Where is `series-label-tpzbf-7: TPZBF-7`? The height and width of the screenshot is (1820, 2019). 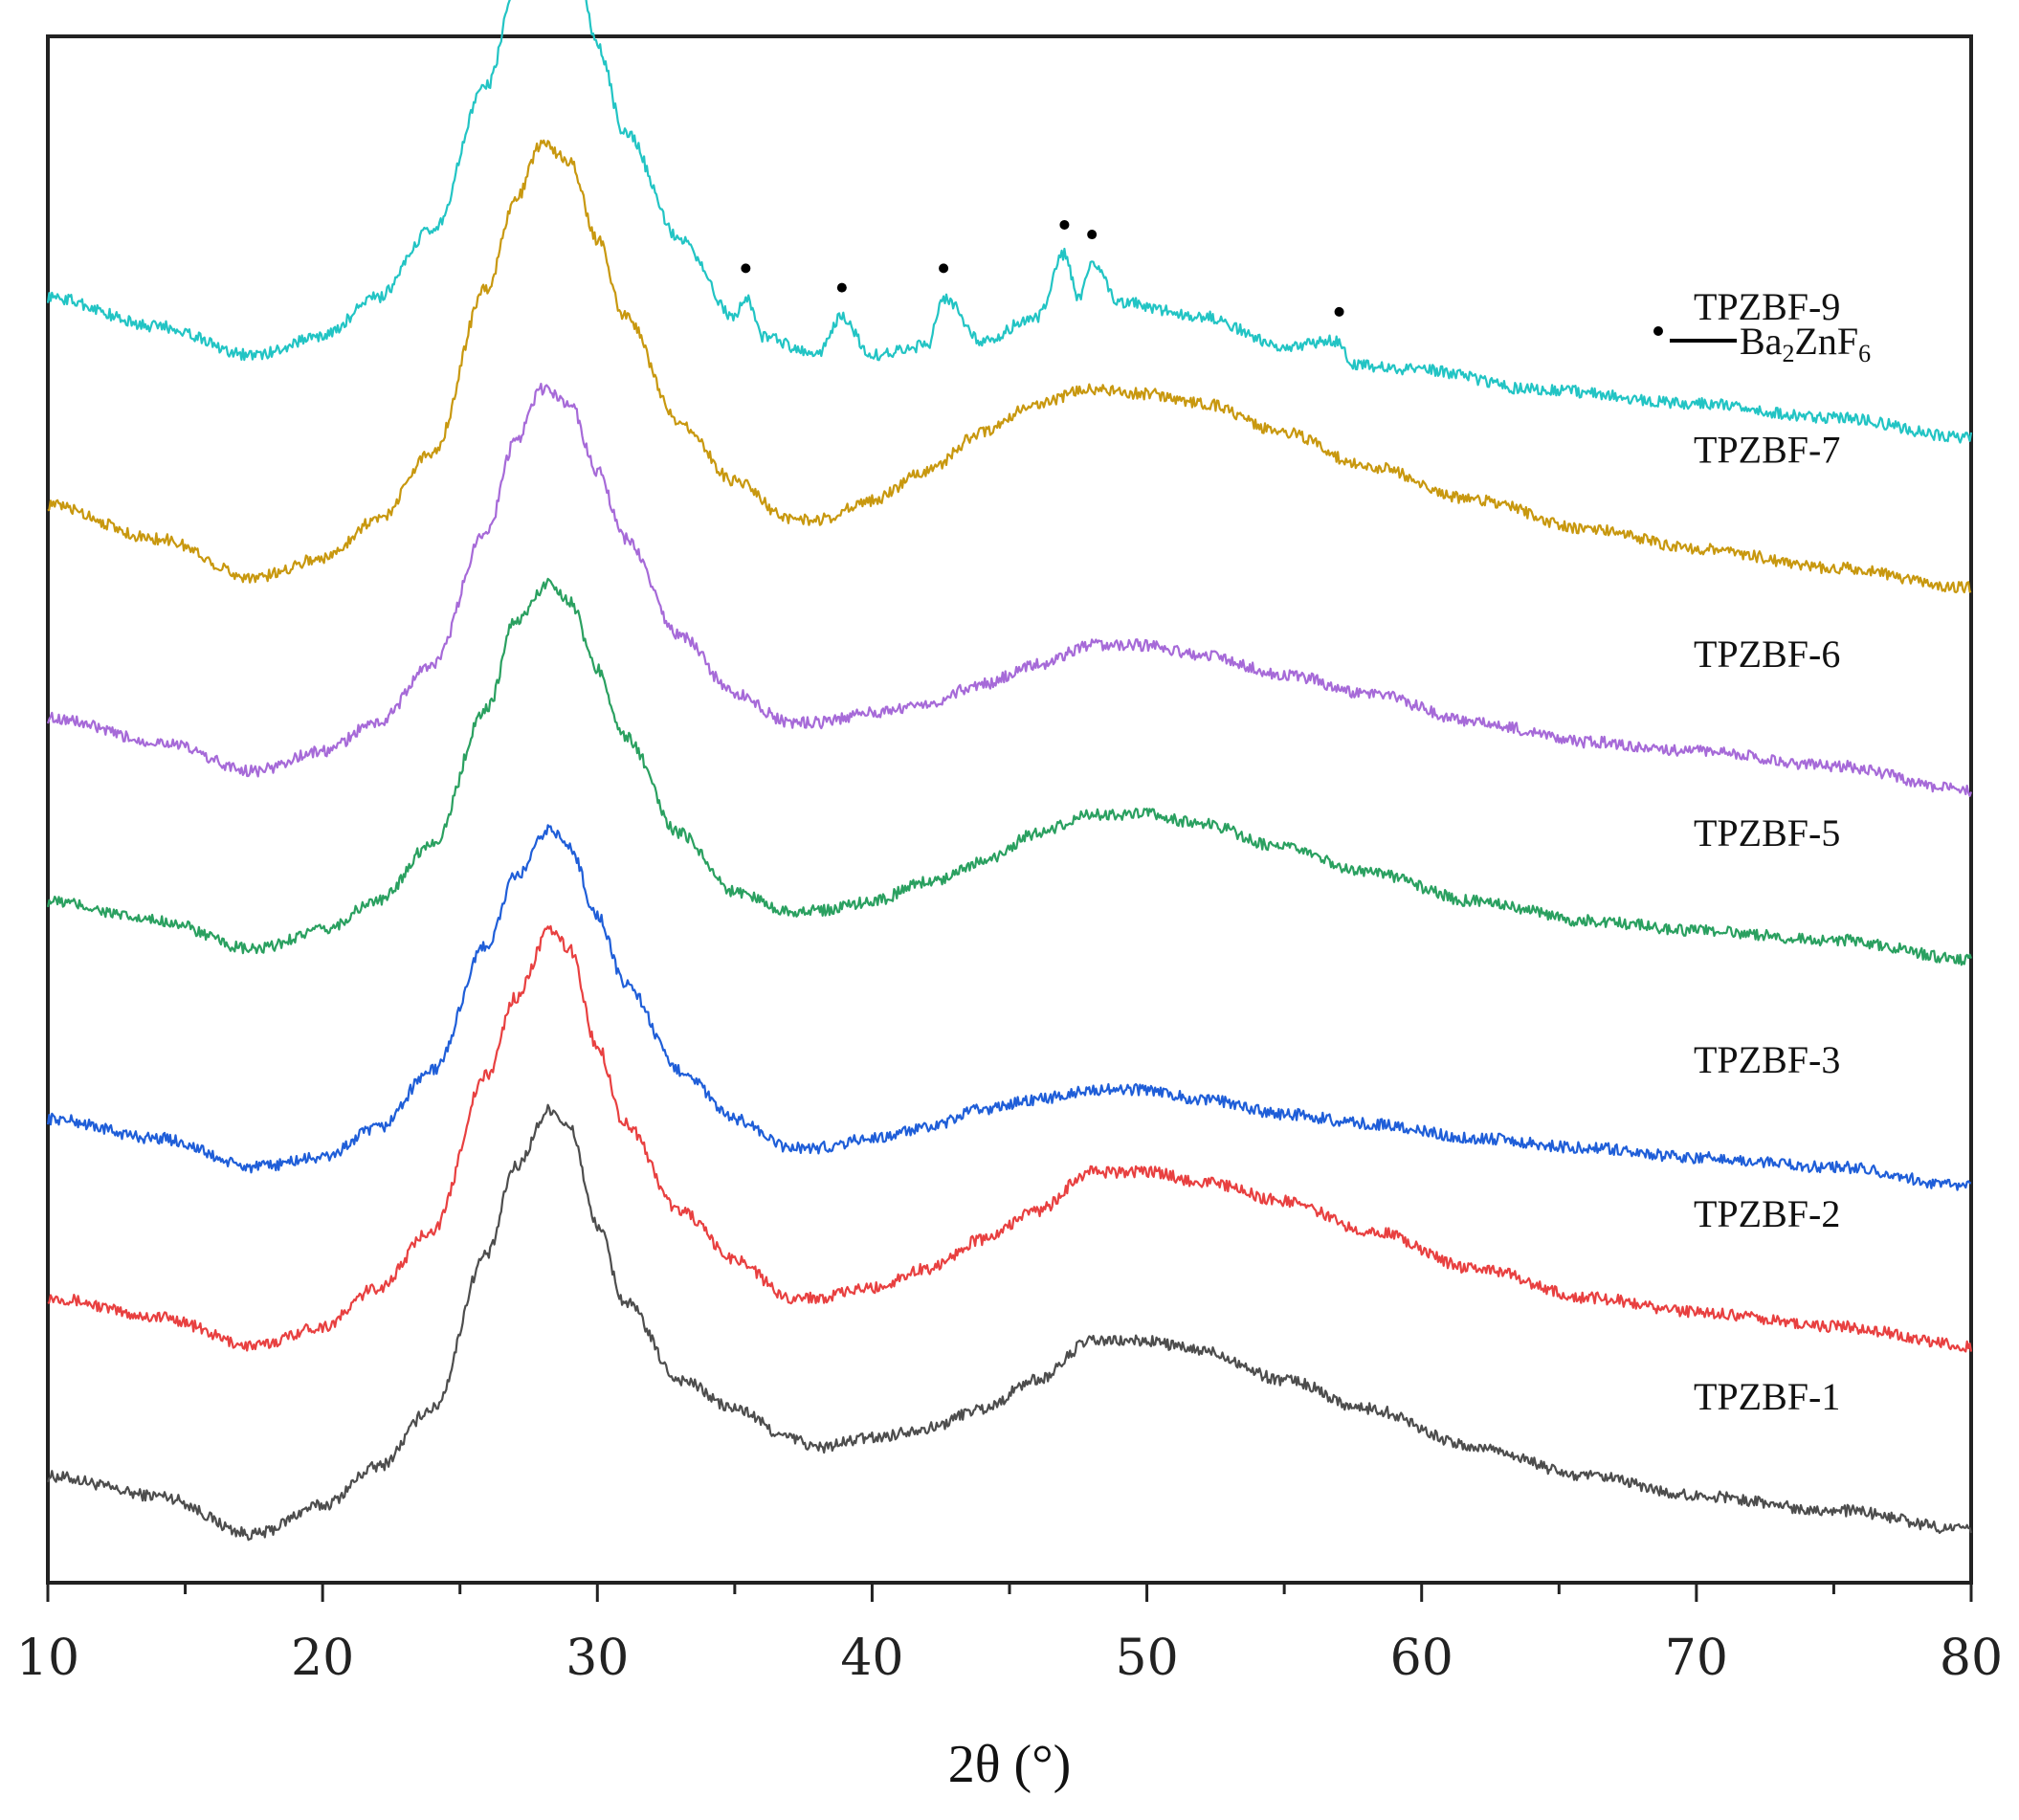
series-label-tpzbf-7: TPZBF-7 is located at coordinates (1767, 450).